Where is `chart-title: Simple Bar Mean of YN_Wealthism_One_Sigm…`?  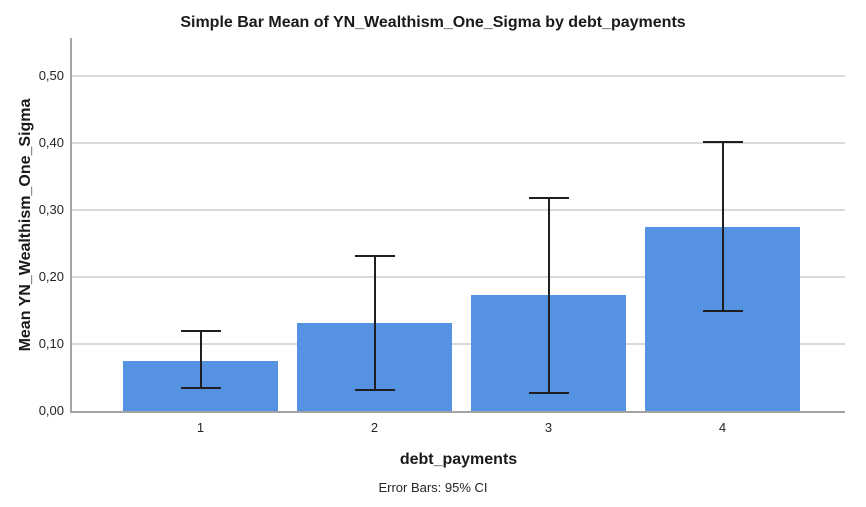 chart-title: Simple Bar Mean of YN_Wealthism_One_Sigm… is located at coordinates (433, 22).